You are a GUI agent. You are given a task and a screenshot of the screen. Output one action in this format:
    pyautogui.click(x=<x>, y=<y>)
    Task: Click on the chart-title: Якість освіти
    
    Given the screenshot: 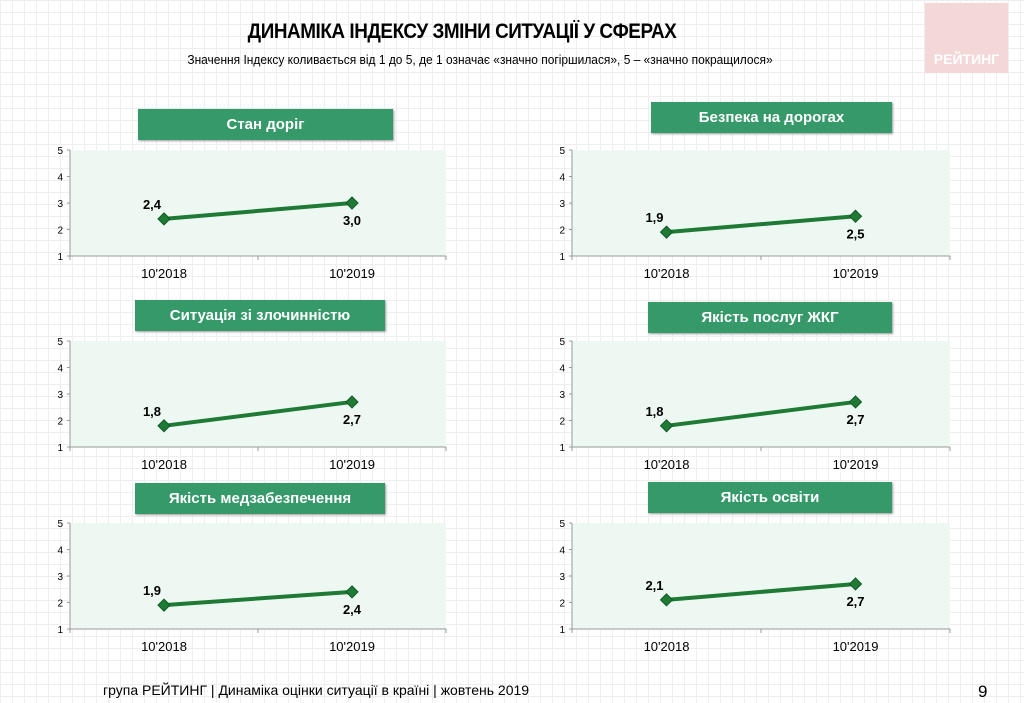 What is the action you would take?
    pyautogui.click(x=770, y=497)
    